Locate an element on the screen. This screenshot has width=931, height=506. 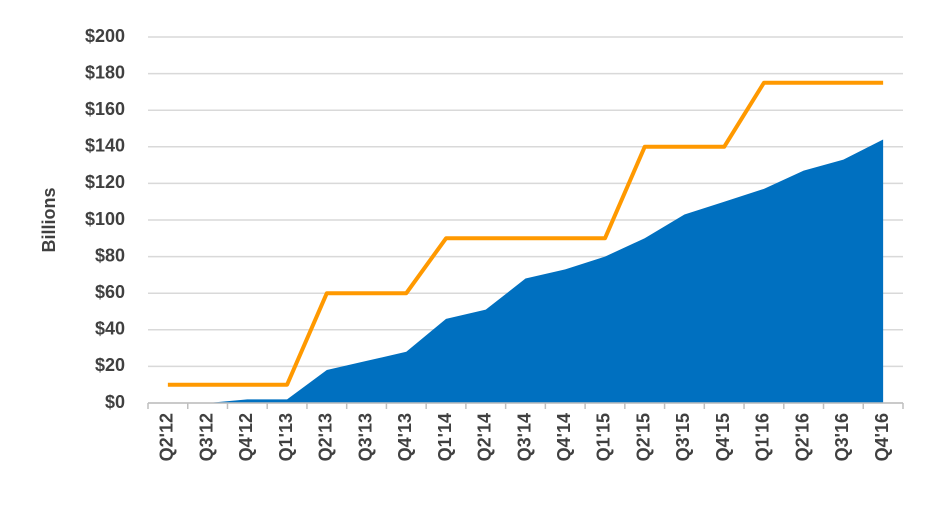
x-tick-label: Q3'15 is located at coordinates (683, 437).